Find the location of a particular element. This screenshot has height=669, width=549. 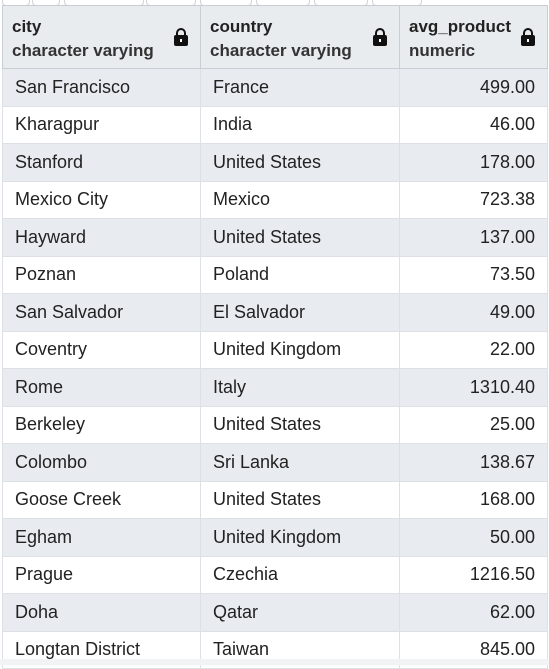

column-name: country is located at coordinates (241, 26).